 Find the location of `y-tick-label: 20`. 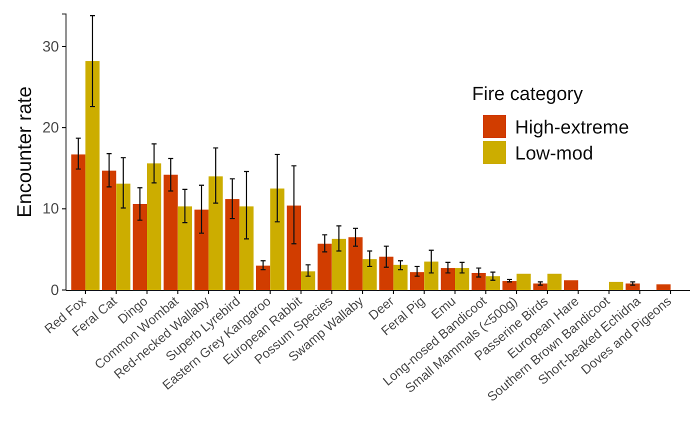

y-tick-label: 20 is located at coordinates (50, 127).